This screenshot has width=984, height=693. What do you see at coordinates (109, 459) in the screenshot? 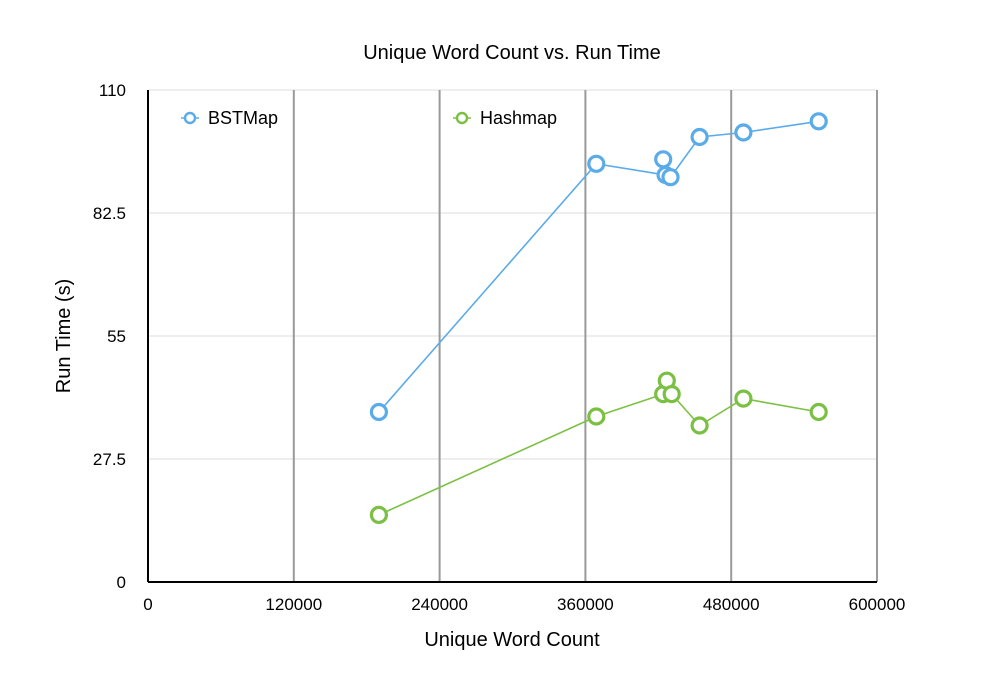
I see `y-tick-label: 27.5` at bounding box center [109, 459].